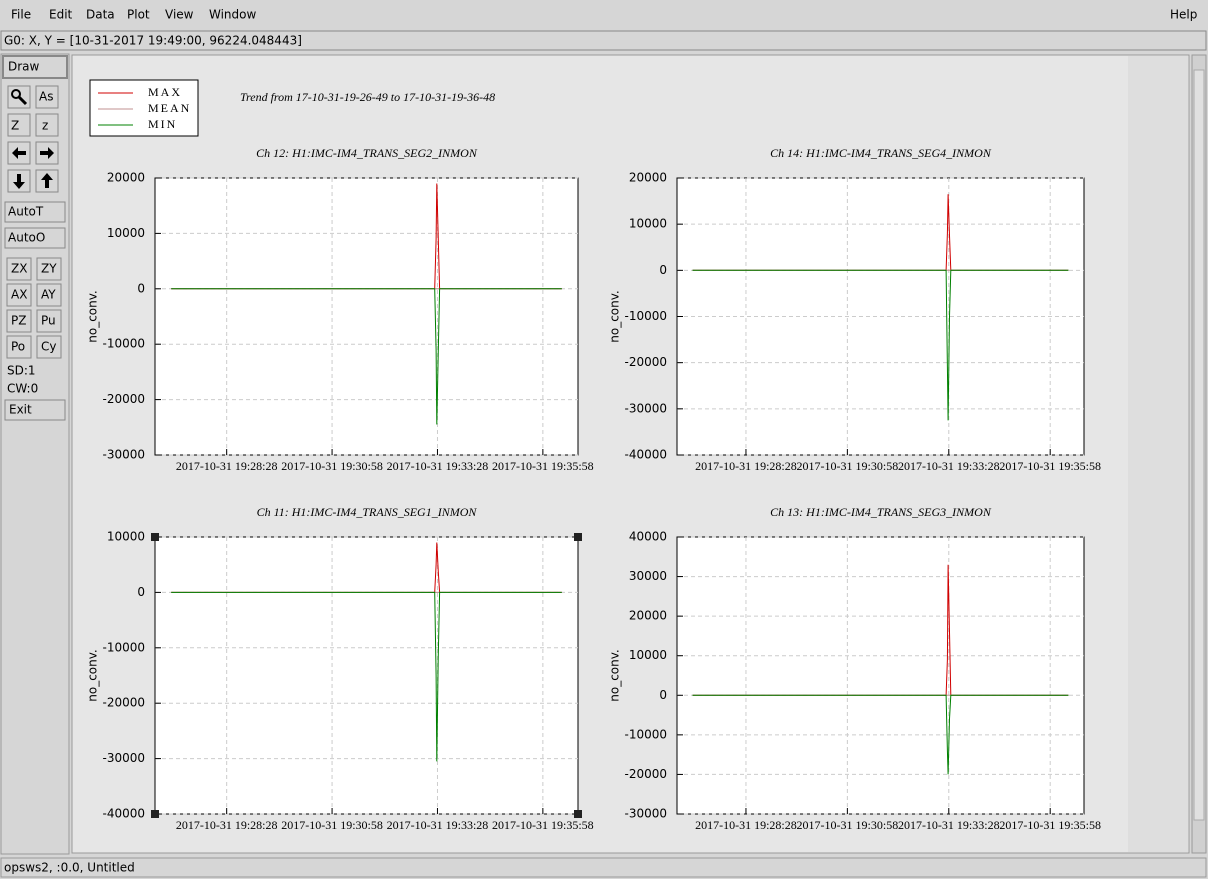 The image size is (1208, 879). I want to click on menu-bar: File Edit Data Plot View Window Help, so click(604, 15).